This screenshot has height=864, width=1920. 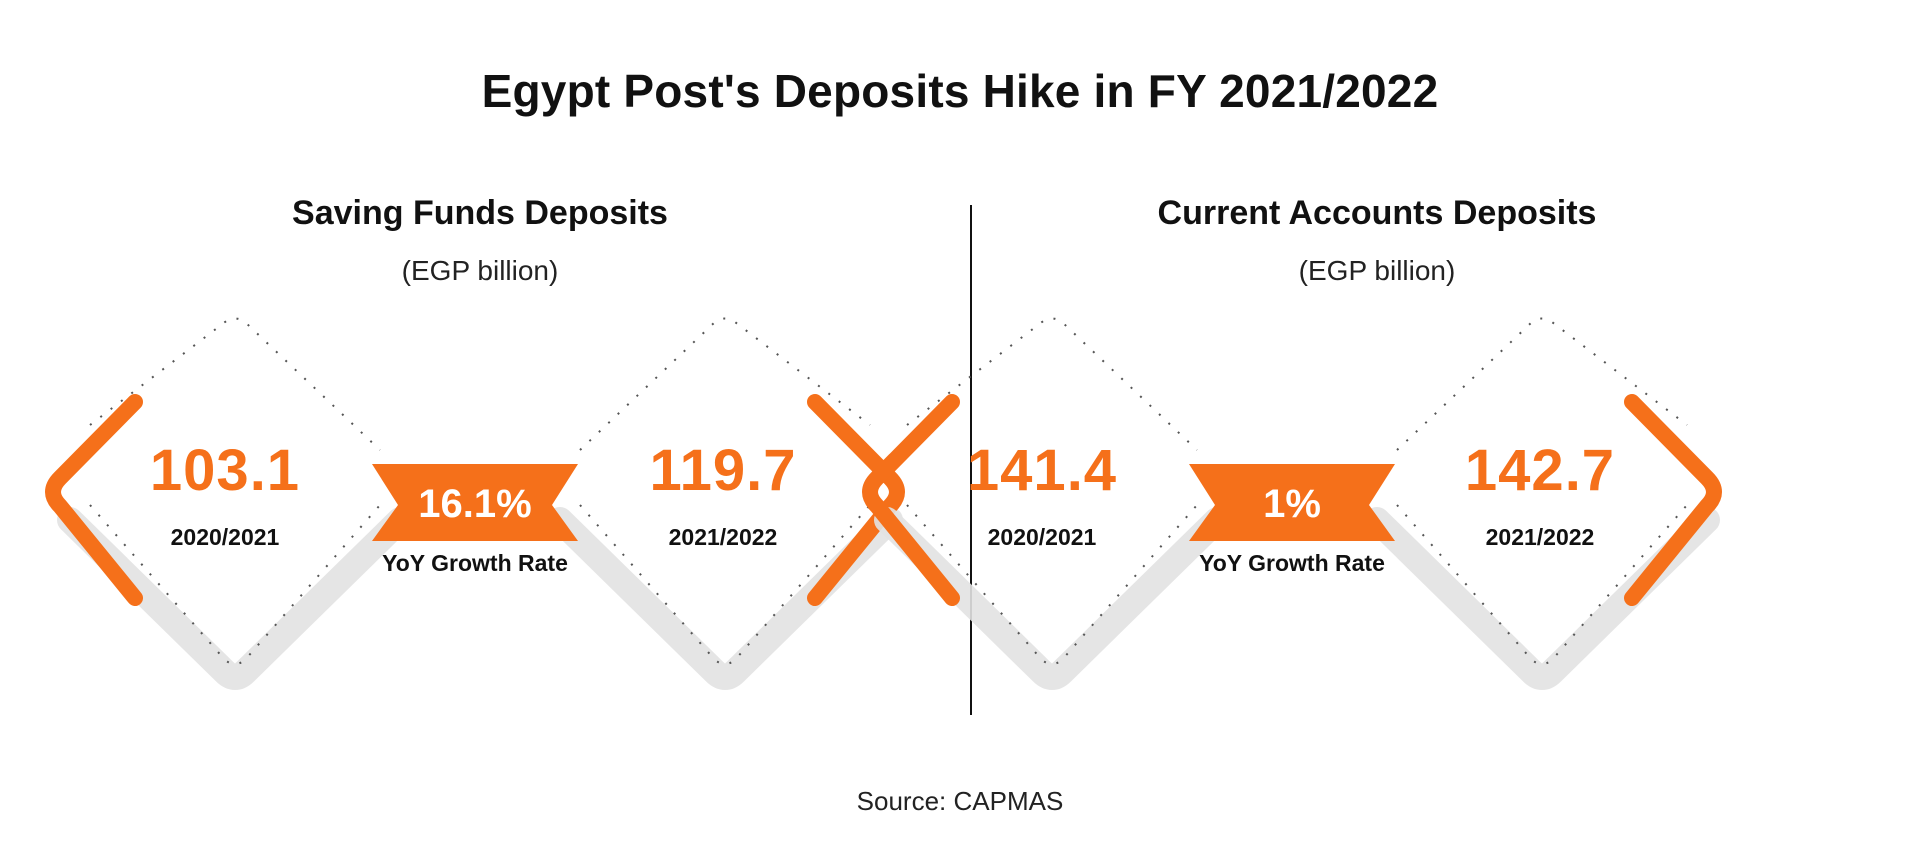 I want to click on growth-ribbon: 1%, so click(x=1292, y=506).